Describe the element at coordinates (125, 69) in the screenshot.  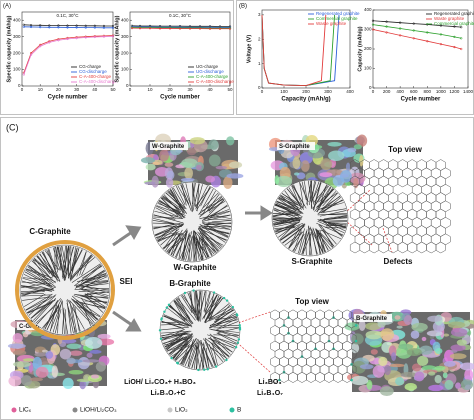
I see `y-tick-label: 100` at that location.